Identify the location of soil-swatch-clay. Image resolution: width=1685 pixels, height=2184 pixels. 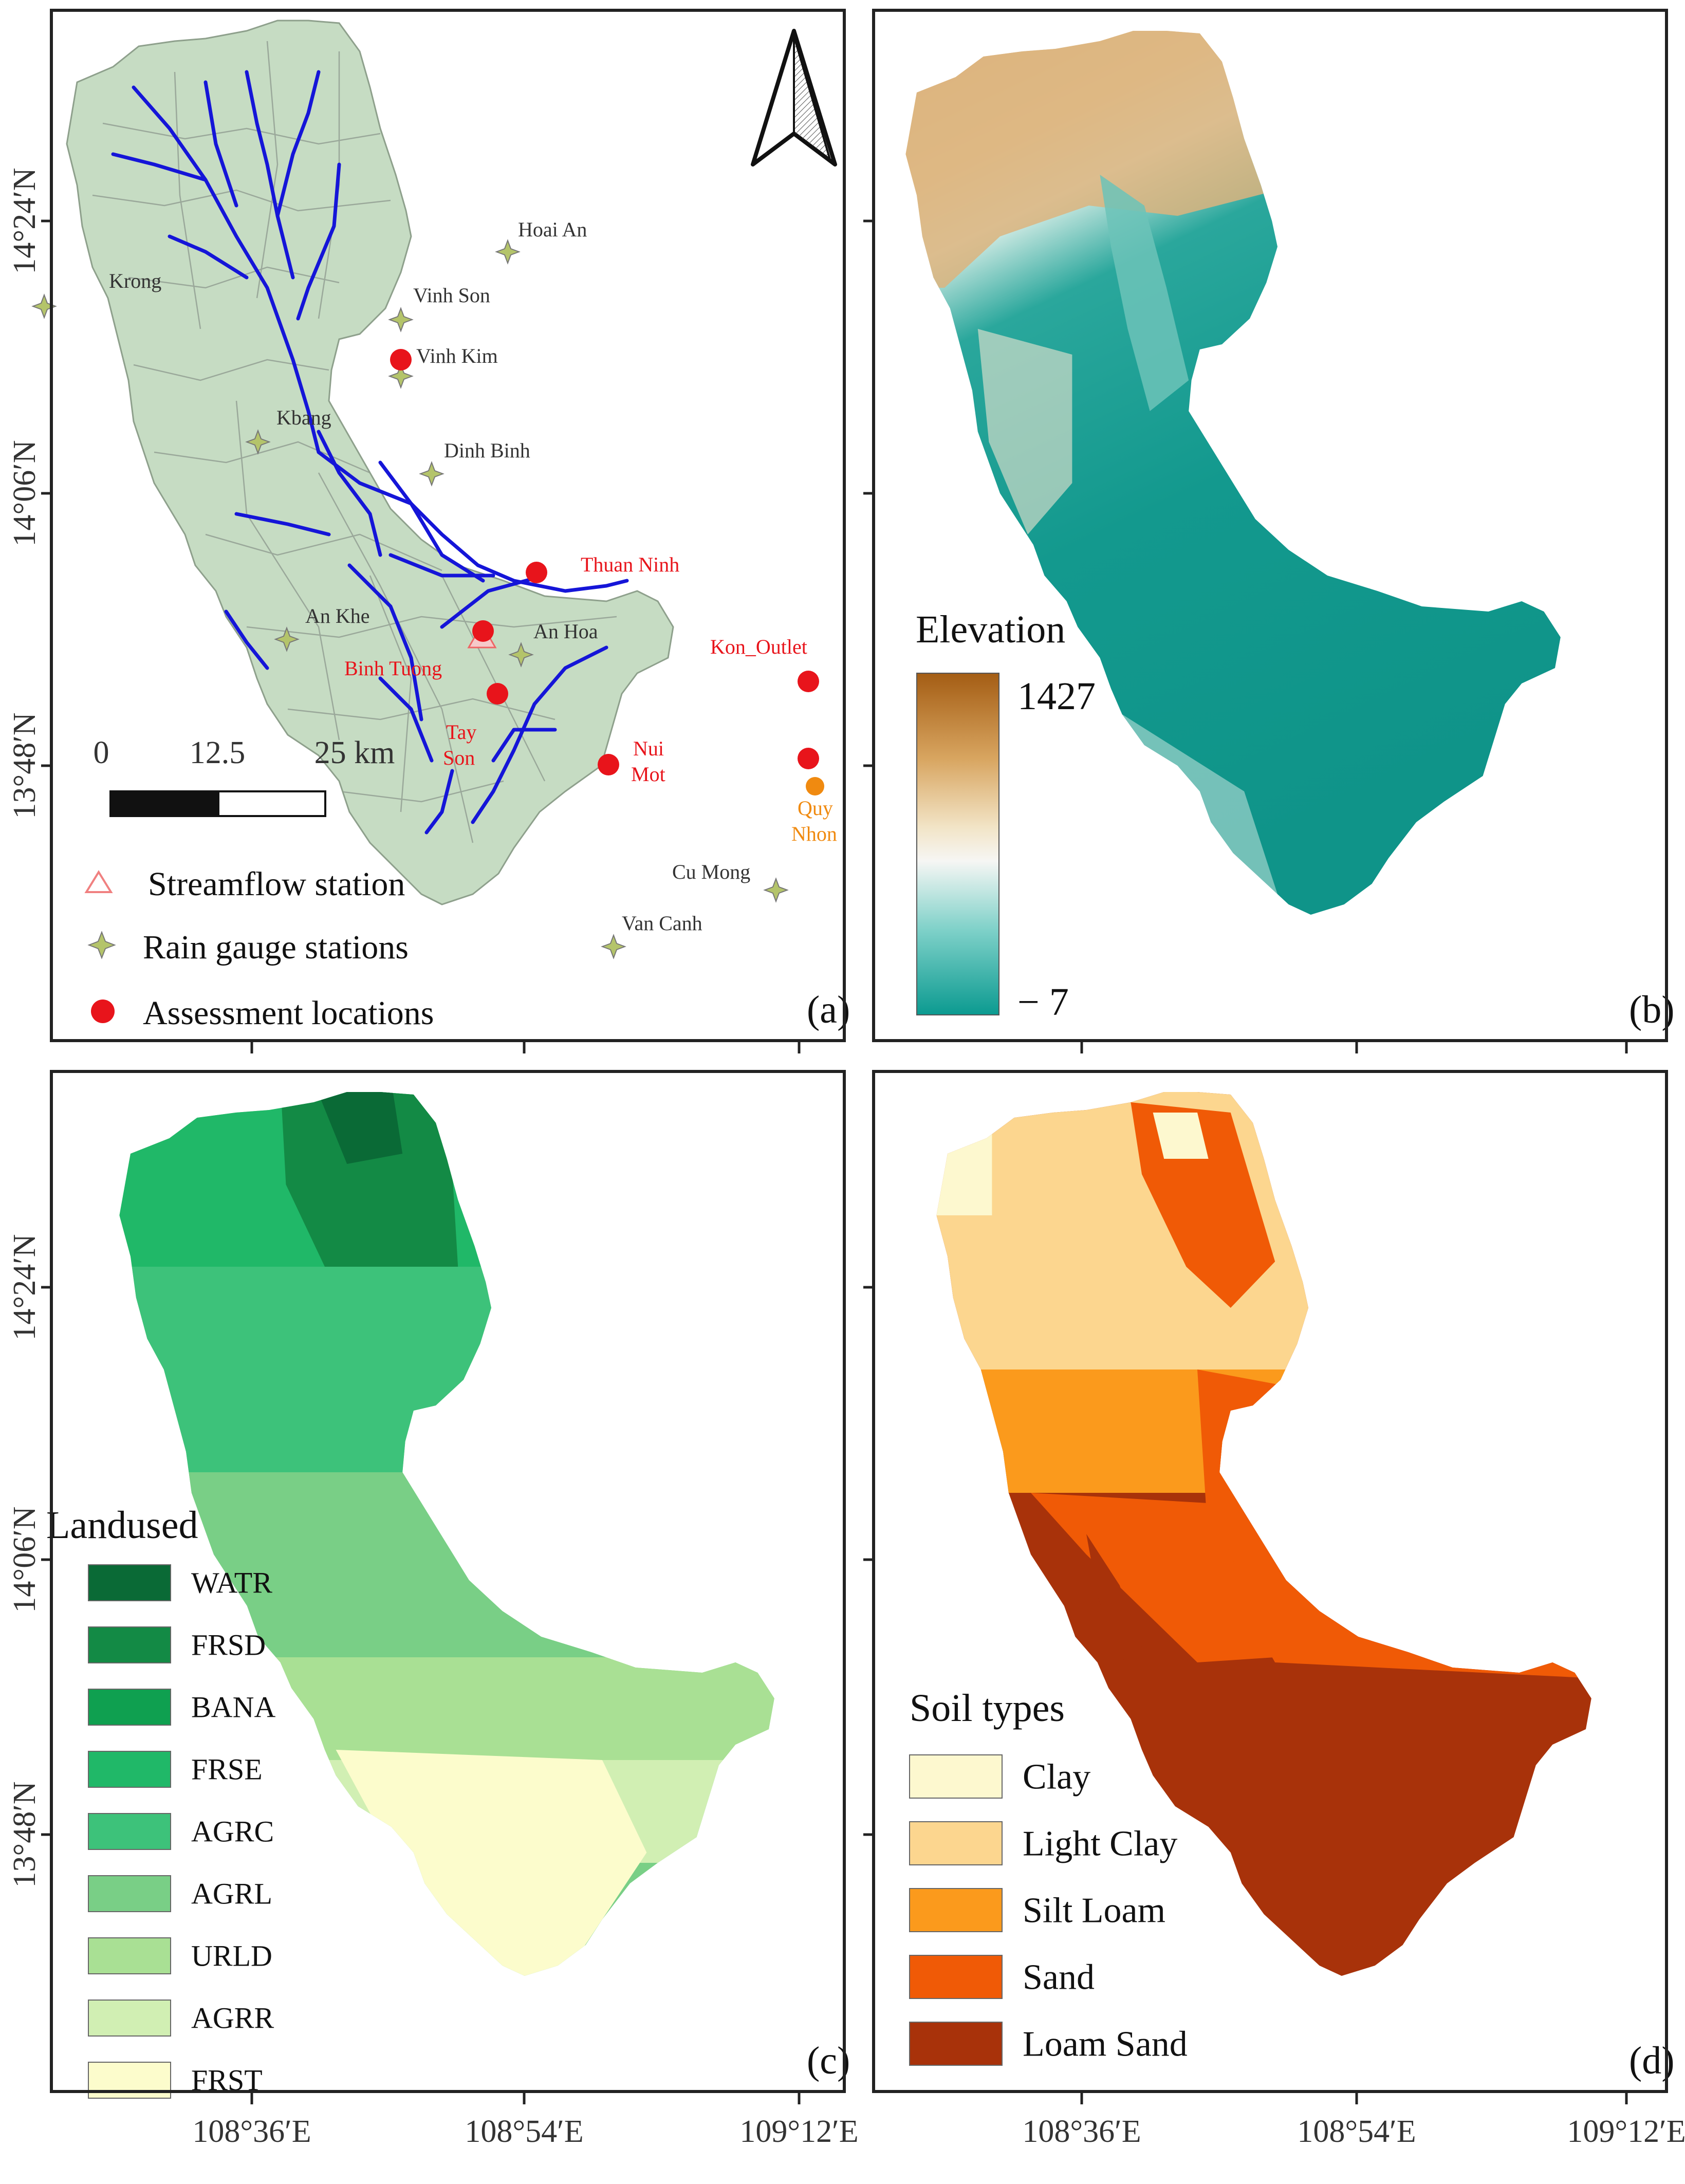
(956, 1776).